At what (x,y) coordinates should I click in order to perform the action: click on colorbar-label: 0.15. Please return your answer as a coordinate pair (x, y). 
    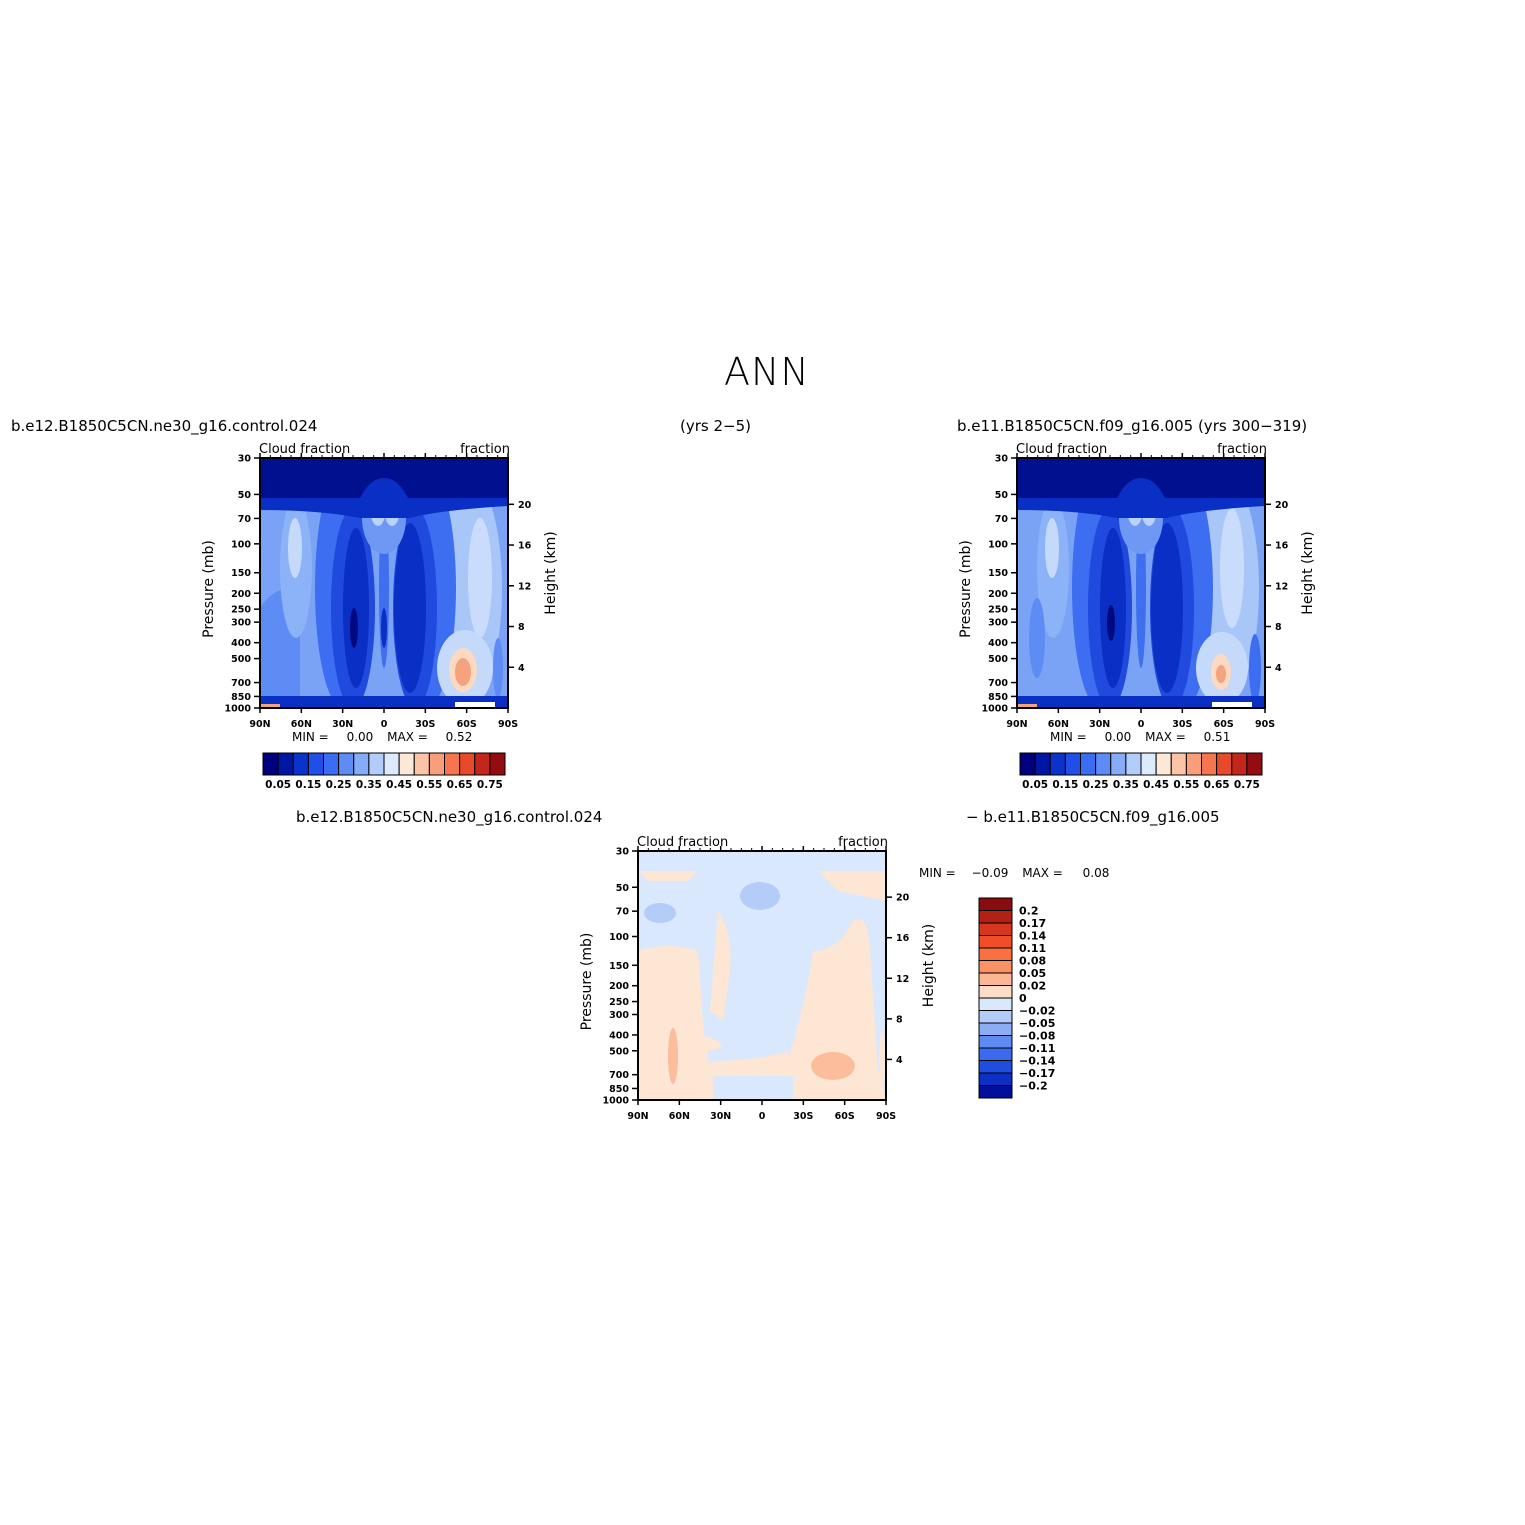
    Looking at the image, I should click on (1065, 785).